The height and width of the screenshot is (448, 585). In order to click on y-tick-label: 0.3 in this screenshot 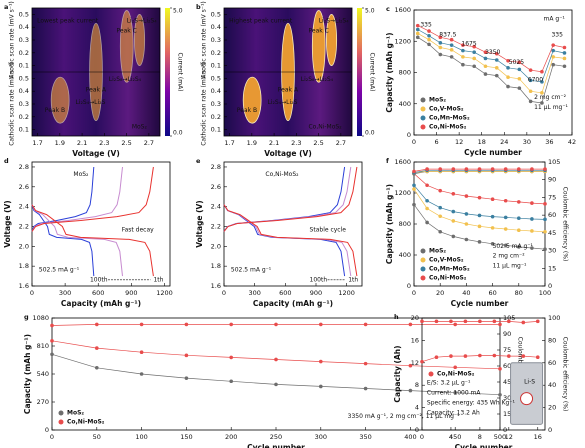, I will do `click(216, 104)`.